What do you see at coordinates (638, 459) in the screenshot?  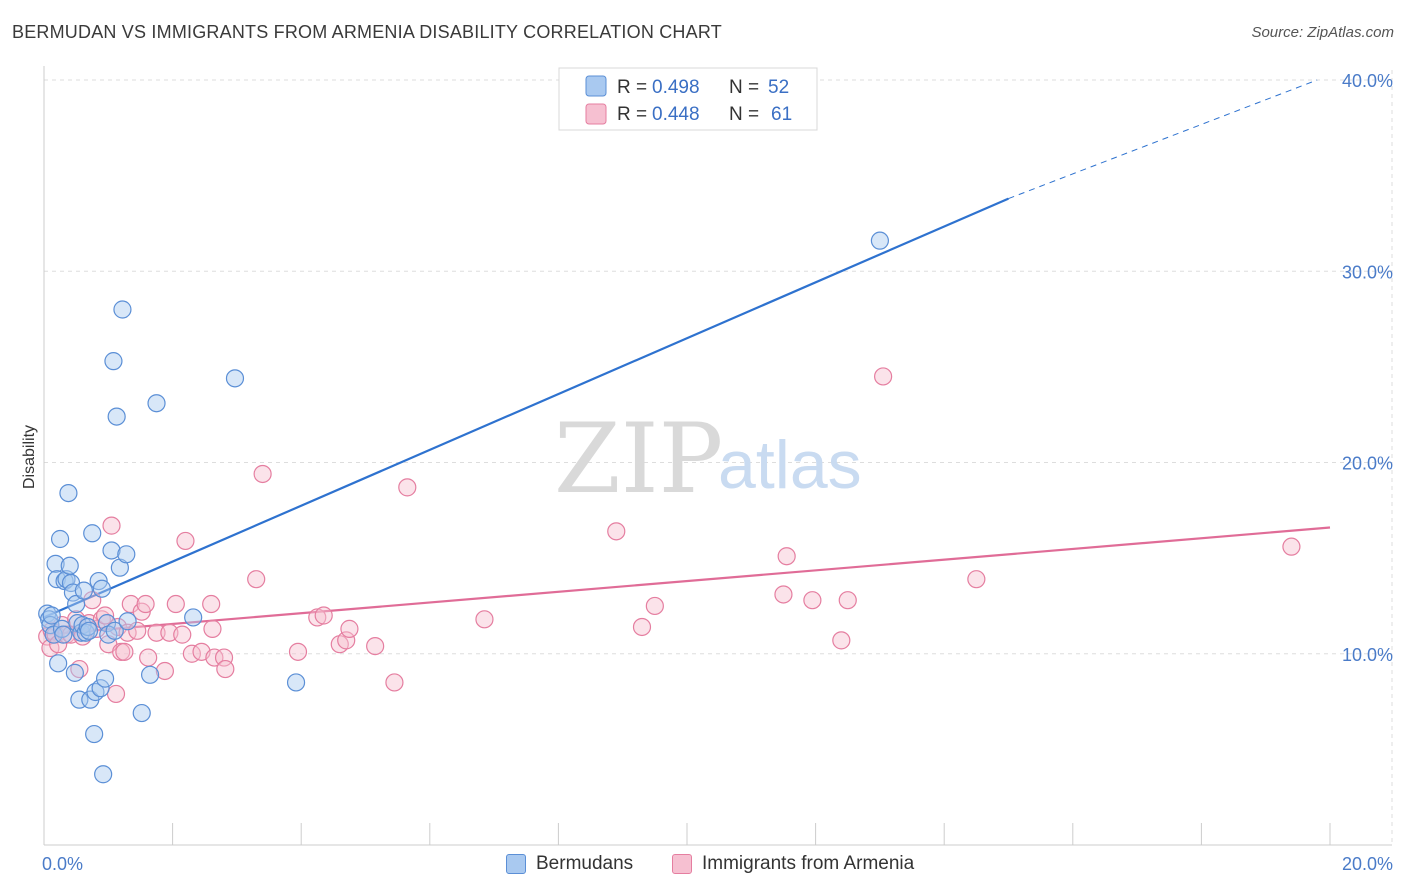 I see `watermark-zip: ZIP` at bounding box center [638, 459].